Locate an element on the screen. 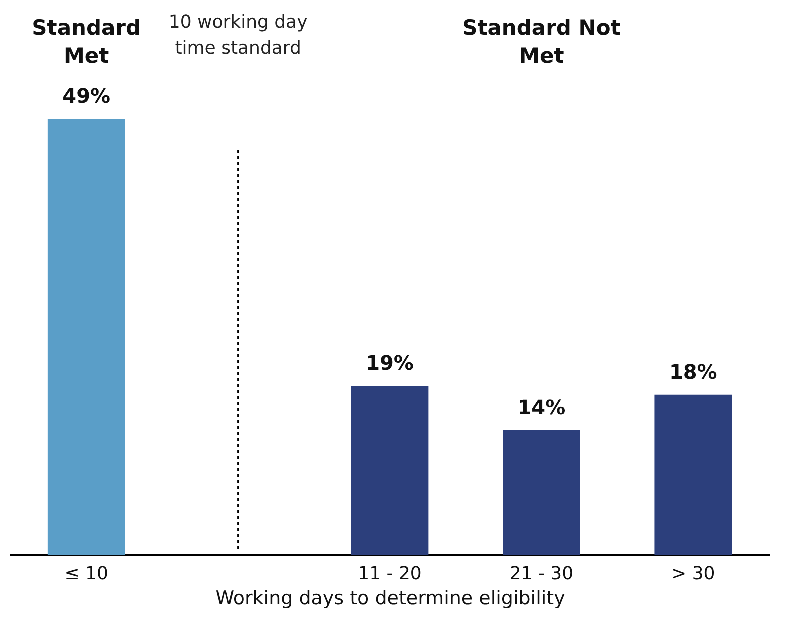  text: Standard Met is located at coordinates (87, 42).